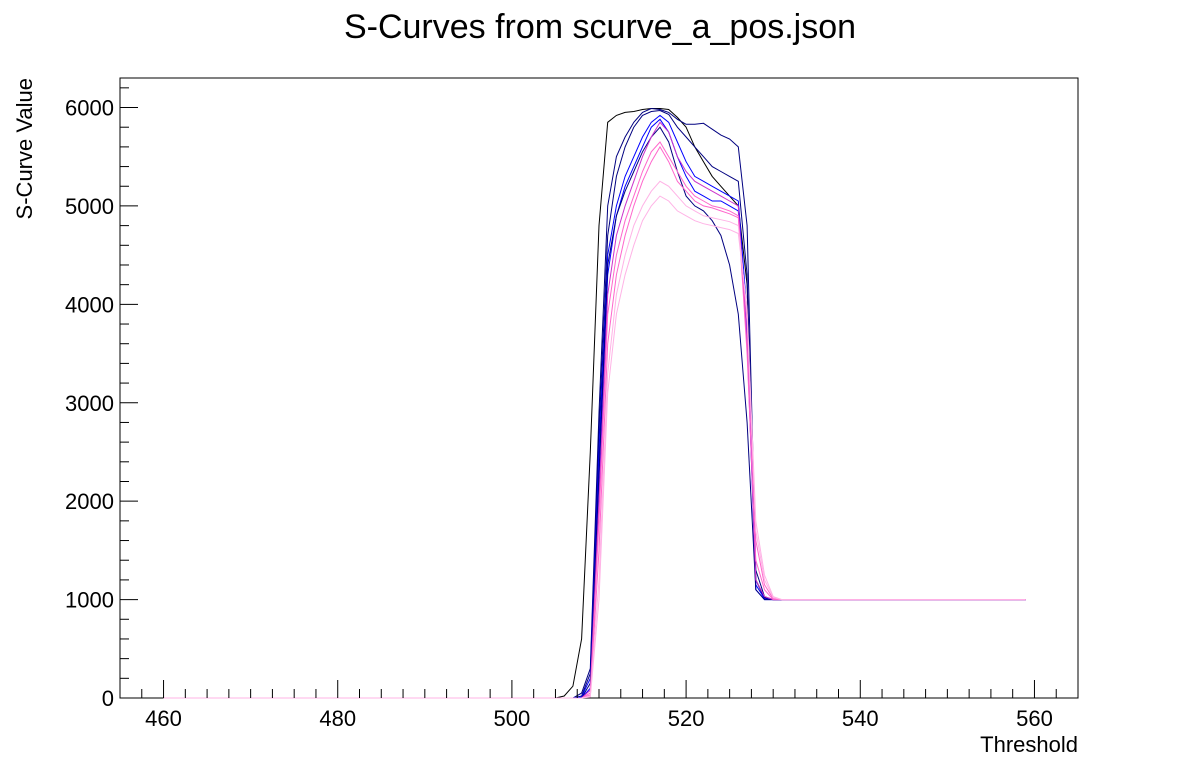 The image size is (1198, 776). I want to click on x-tick-label: 460, so click(163, 718).